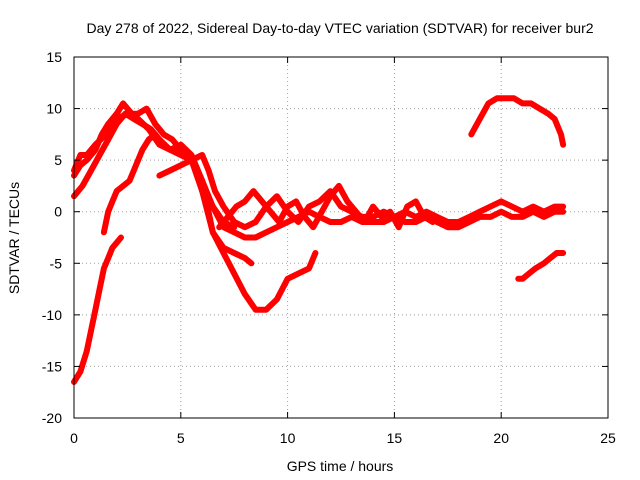  I want to click on series-arc-e, so click(154, 170).